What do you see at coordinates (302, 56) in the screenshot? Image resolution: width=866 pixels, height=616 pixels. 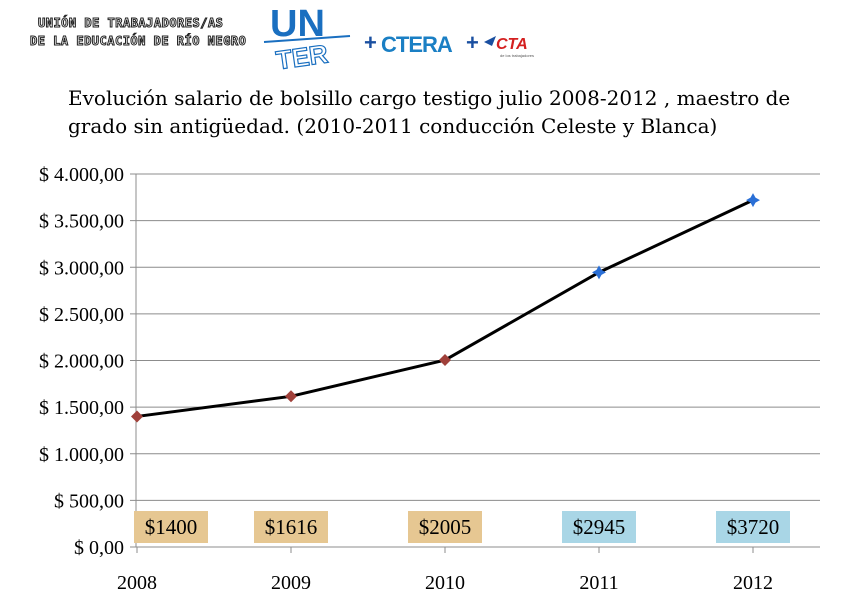 I see `unter-logo-bottom: TER` at bounding box center [302, 56].